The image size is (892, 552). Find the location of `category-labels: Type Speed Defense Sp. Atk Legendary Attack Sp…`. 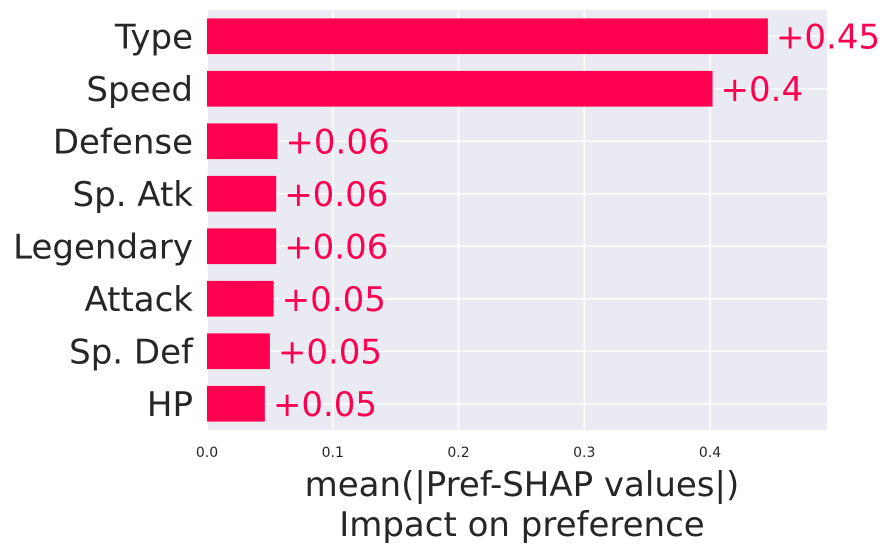

category-labels: Type Speed Defense Sp. Atk Legendary Attack Sp… is located at coordinates (103, 221).